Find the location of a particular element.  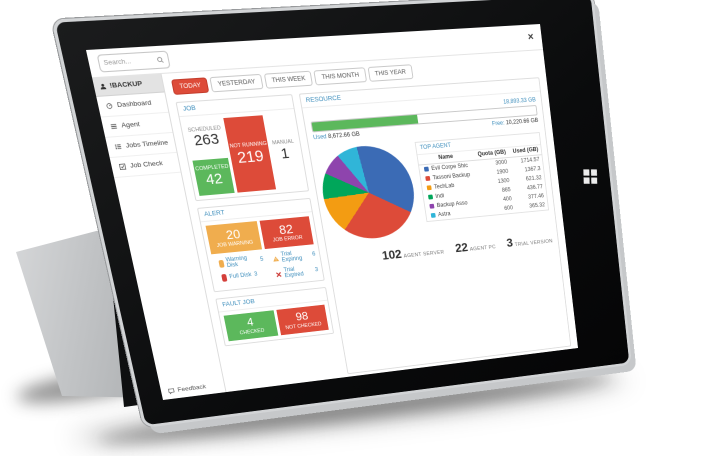

search-box is located at coordinates (133, 61).